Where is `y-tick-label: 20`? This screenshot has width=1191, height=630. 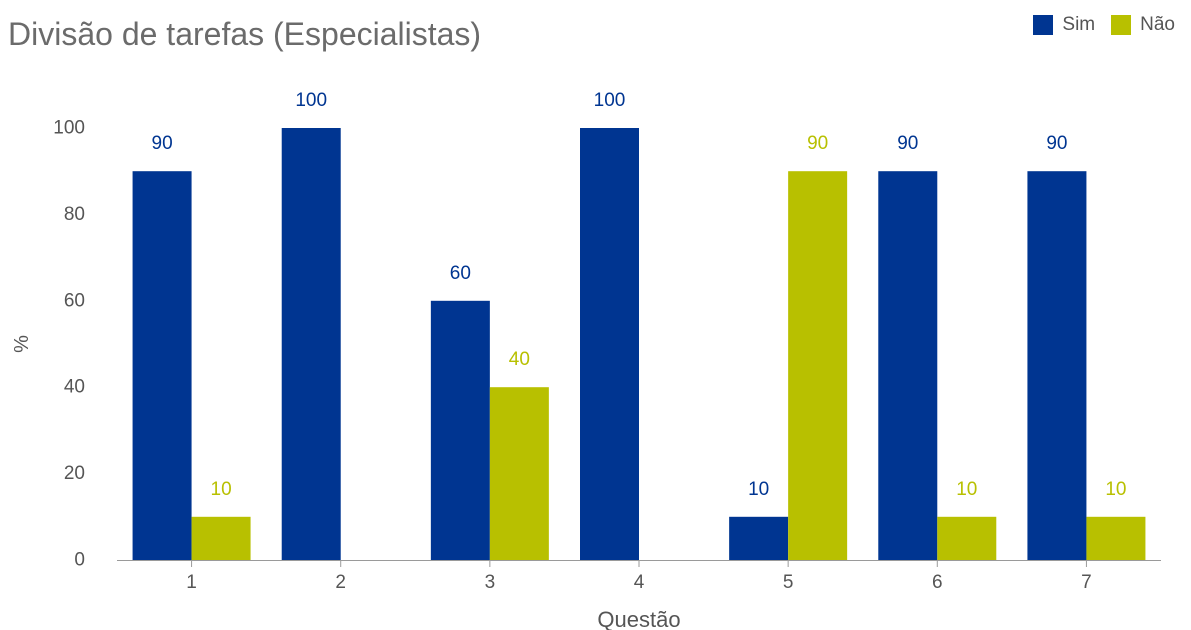
y-tick-label: 20 is located at coordinates (74, 473).